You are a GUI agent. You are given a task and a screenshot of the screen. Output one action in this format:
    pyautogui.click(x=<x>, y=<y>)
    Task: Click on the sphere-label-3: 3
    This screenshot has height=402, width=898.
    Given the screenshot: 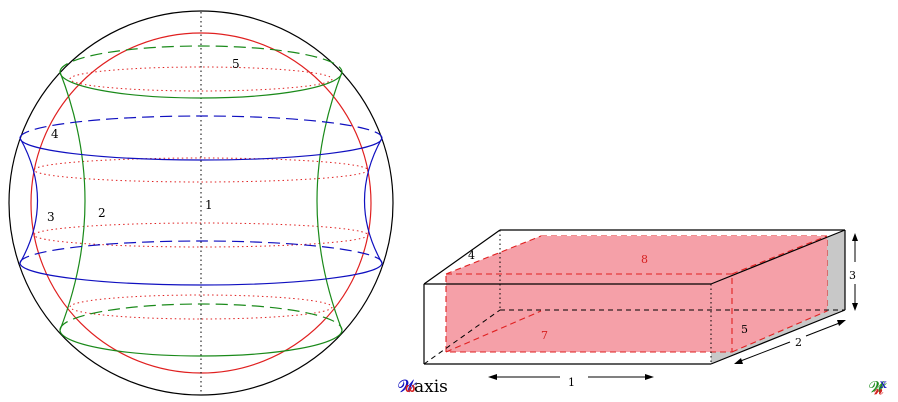 What is the action you would take?
    pyautogui.click(x=51, y=217)
    